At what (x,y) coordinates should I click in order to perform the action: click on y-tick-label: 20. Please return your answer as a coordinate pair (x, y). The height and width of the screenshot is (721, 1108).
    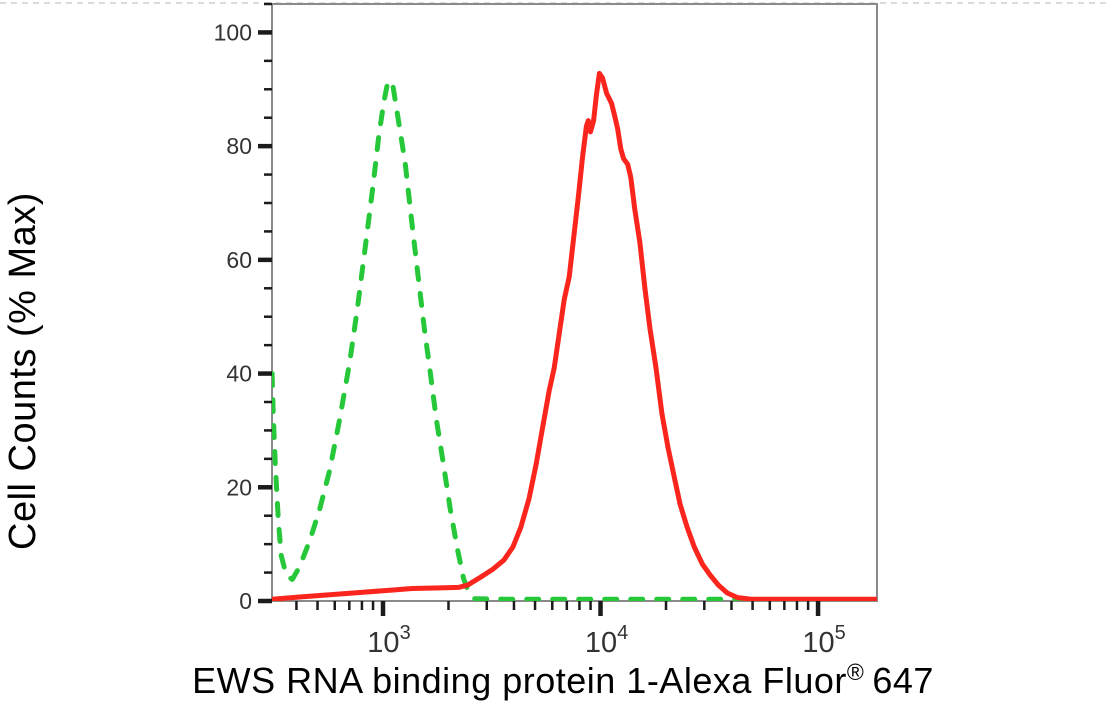
    Looking at the image, I should click on (239, 487).